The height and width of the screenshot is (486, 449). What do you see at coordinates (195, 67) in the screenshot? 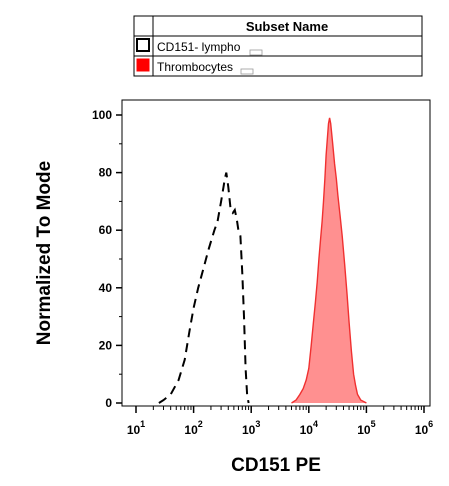
I see `legend-label-thrombocytes: Thrombocytes` at bounding box center [195, 67].